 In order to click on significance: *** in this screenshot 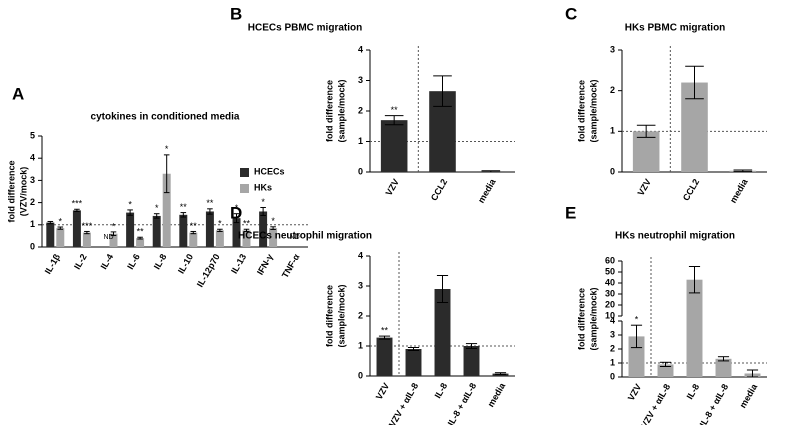, I will do `click(87, 226)`.